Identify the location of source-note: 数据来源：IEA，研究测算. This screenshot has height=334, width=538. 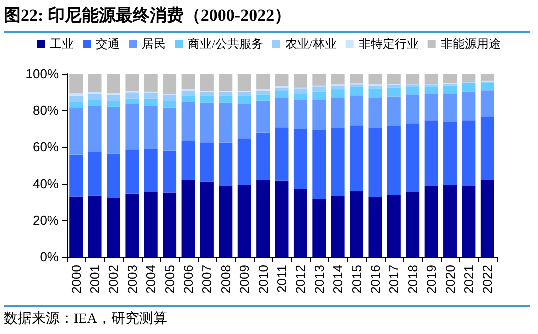
(267, 319).